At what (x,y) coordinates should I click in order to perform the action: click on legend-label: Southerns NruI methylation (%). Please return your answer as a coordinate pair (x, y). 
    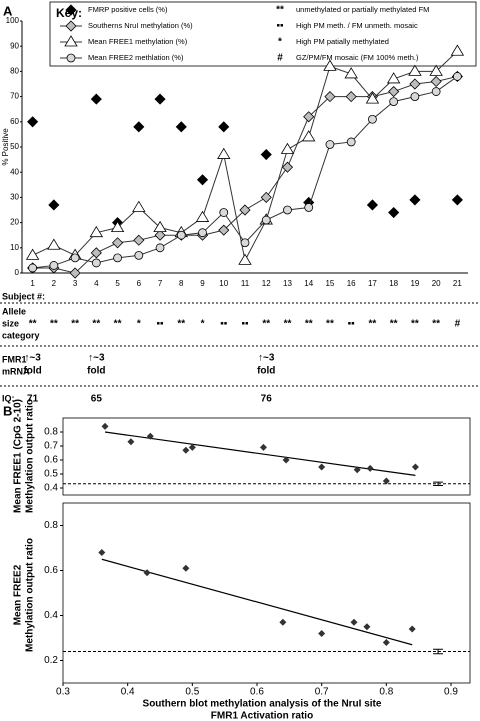
    Looking at the image, I should click on (140, 25).